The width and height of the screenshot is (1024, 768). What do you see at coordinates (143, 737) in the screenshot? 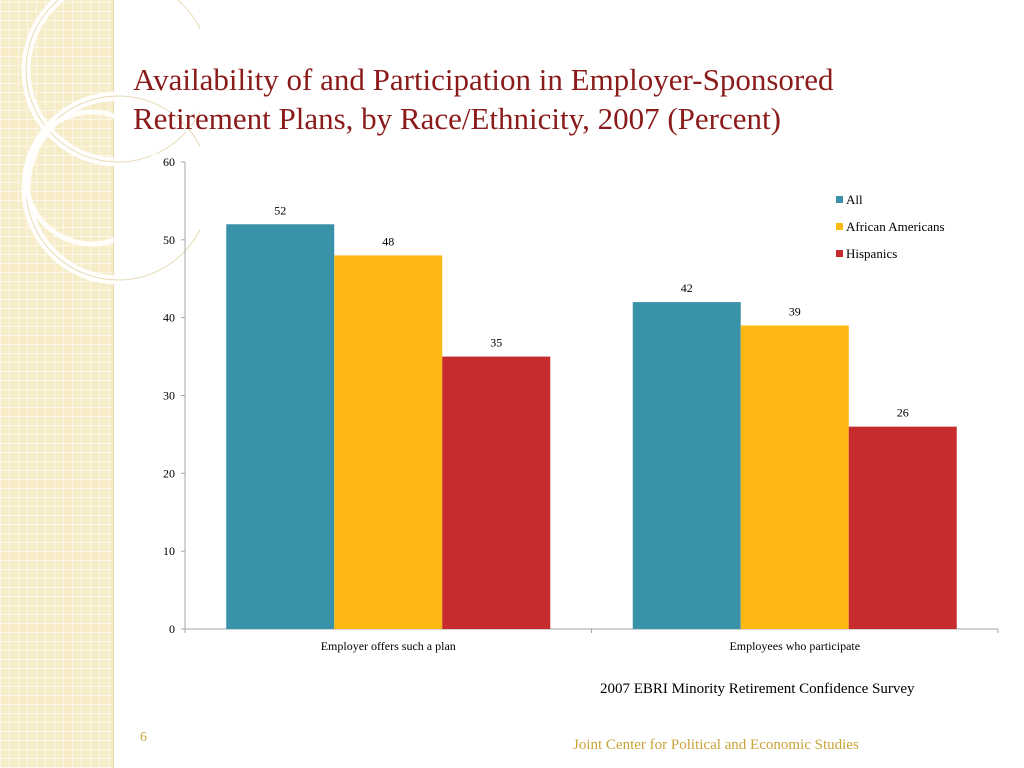
I see `page-number: 6` at bounding box center [143, 737].